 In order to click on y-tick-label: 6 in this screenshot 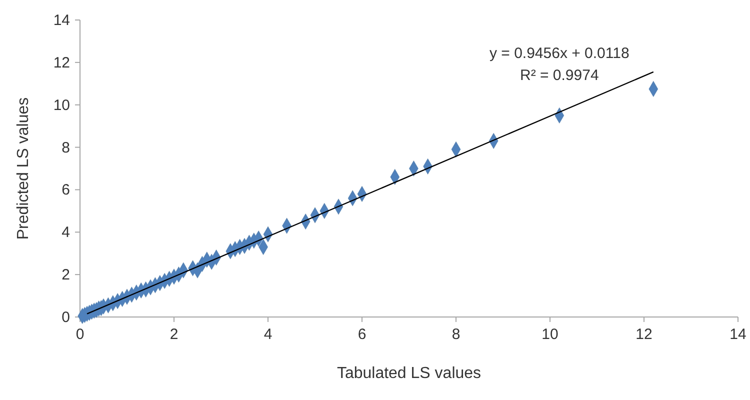, I will do `click(66, 190)`.